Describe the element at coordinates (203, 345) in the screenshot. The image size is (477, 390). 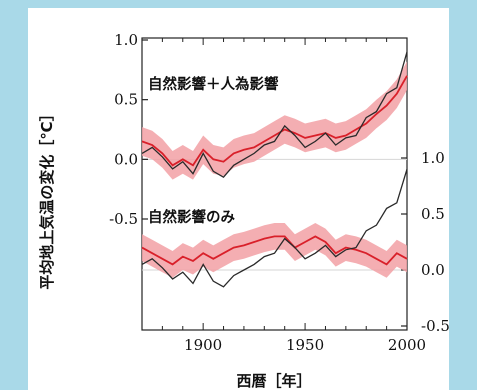
I see `xtick-label: 1900` at that location.